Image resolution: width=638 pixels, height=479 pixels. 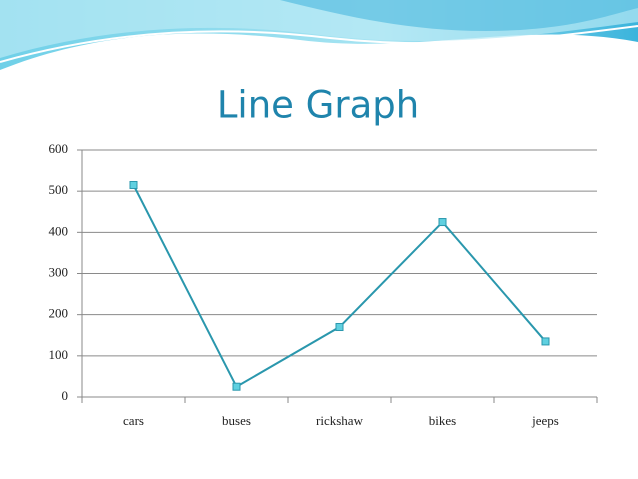 I want to click on y-tick-label: 100, so click(x=59, y=354).